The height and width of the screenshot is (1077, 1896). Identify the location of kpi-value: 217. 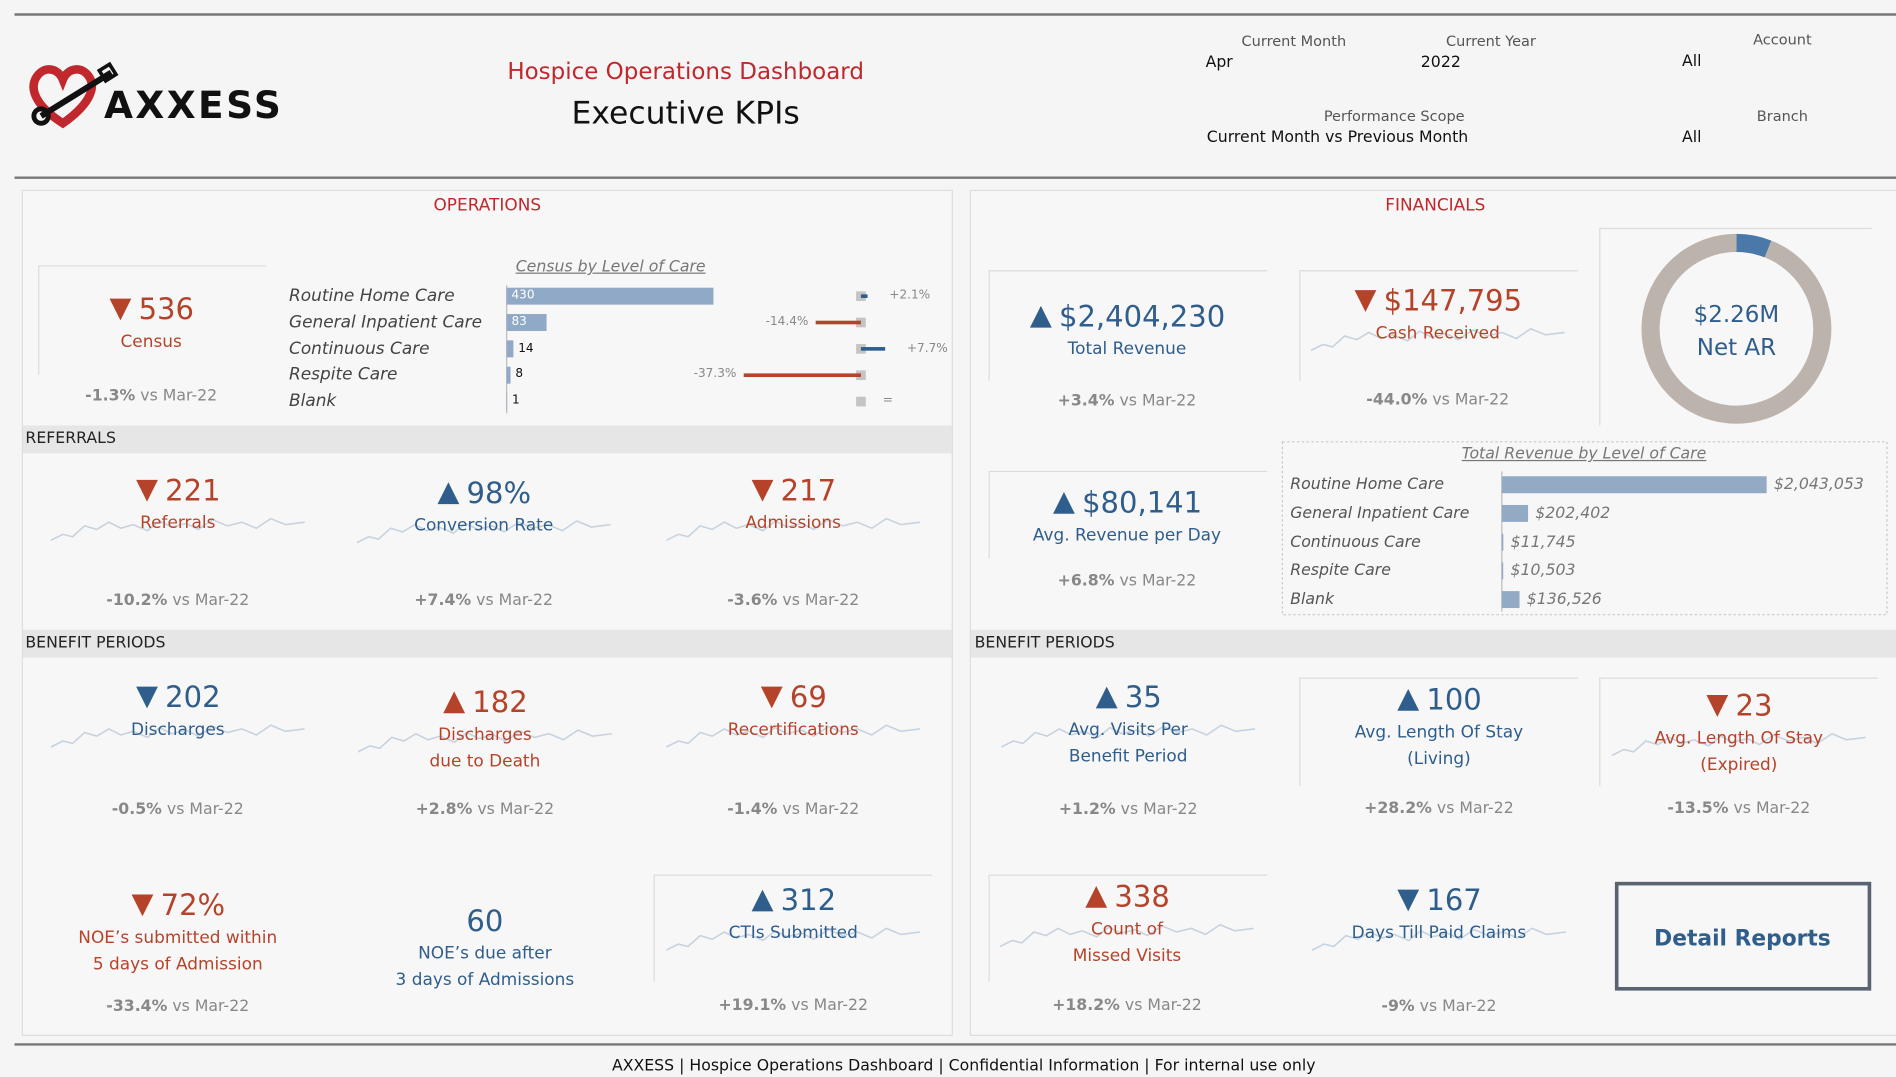
(793, 490).